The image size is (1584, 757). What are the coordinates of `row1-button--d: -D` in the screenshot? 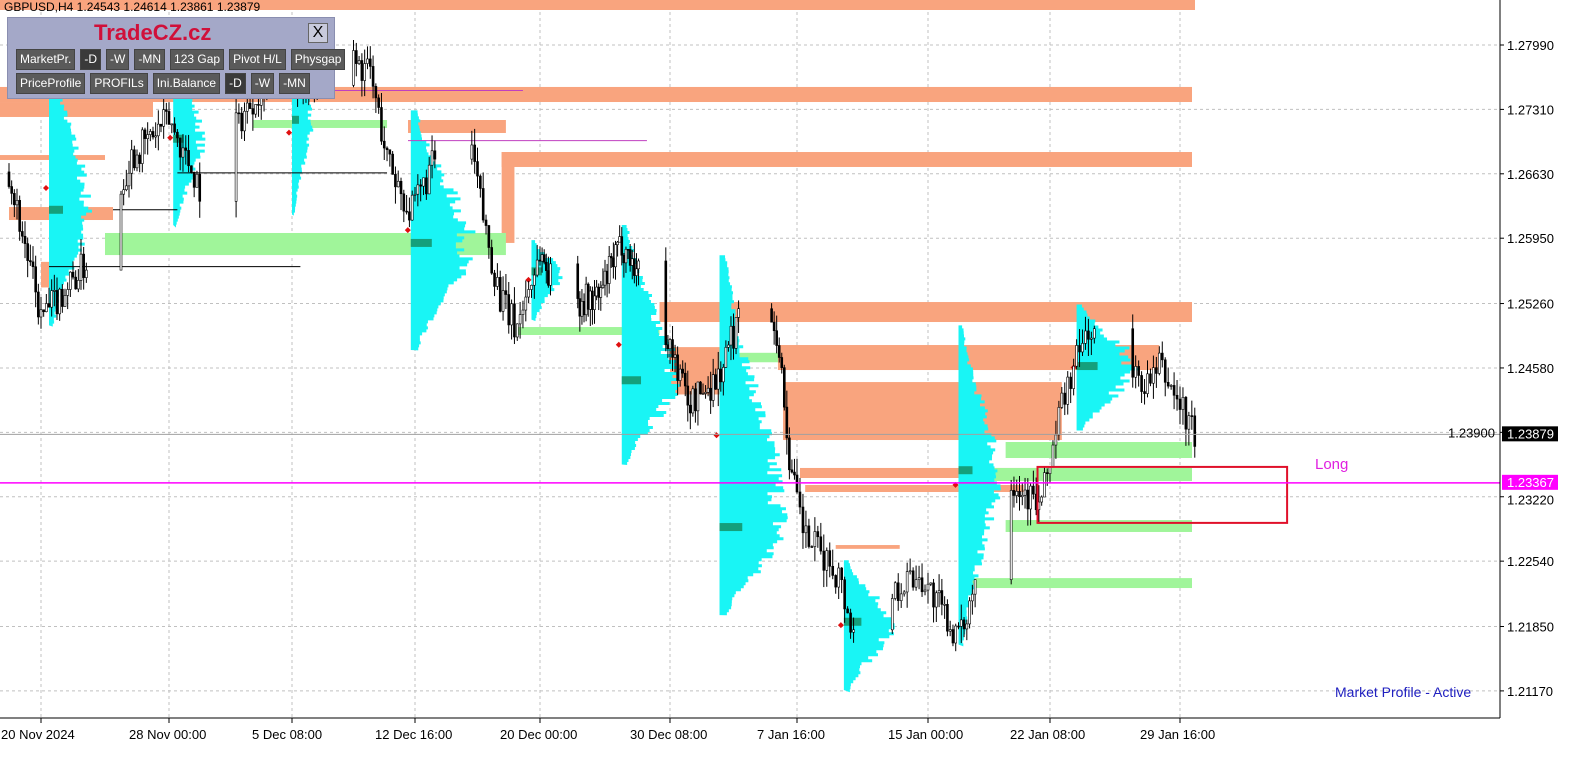 It's located at (91, 59).